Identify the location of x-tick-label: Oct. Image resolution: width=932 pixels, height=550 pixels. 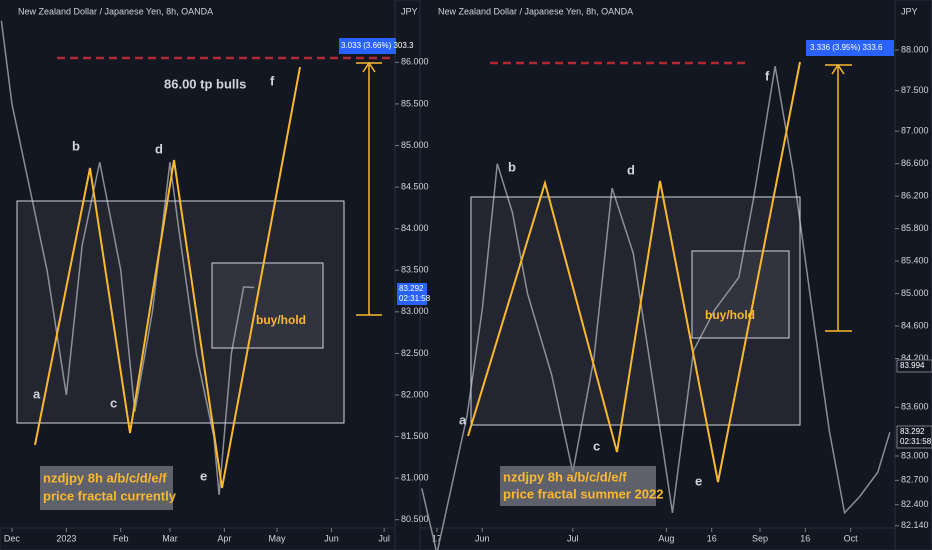
(851, 538).